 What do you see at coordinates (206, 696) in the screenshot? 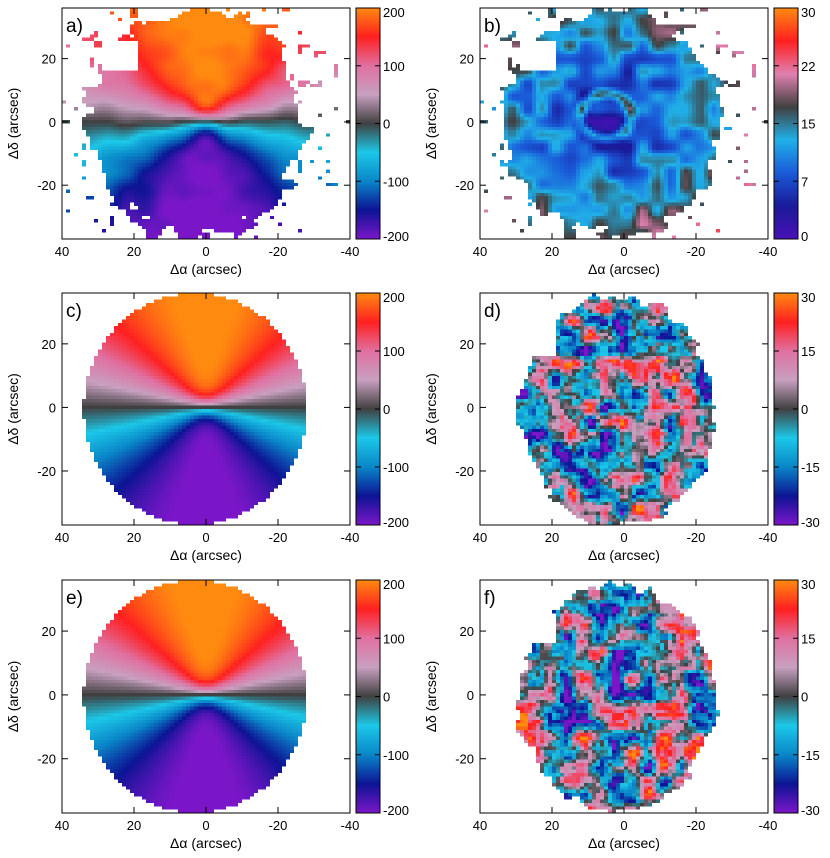
I see `heatmap-e` at bounding box center [206, 696].